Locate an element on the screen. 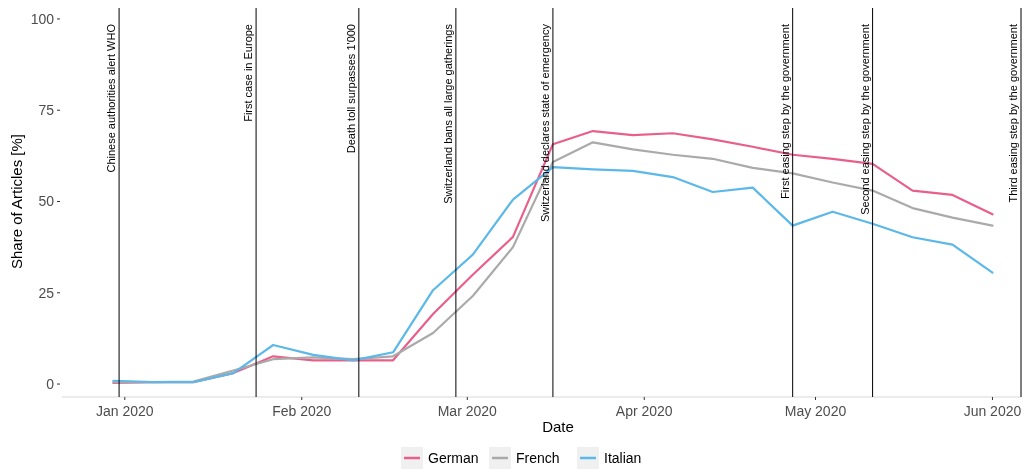  x-axis-title: Date is located at coordinates (558, 426).